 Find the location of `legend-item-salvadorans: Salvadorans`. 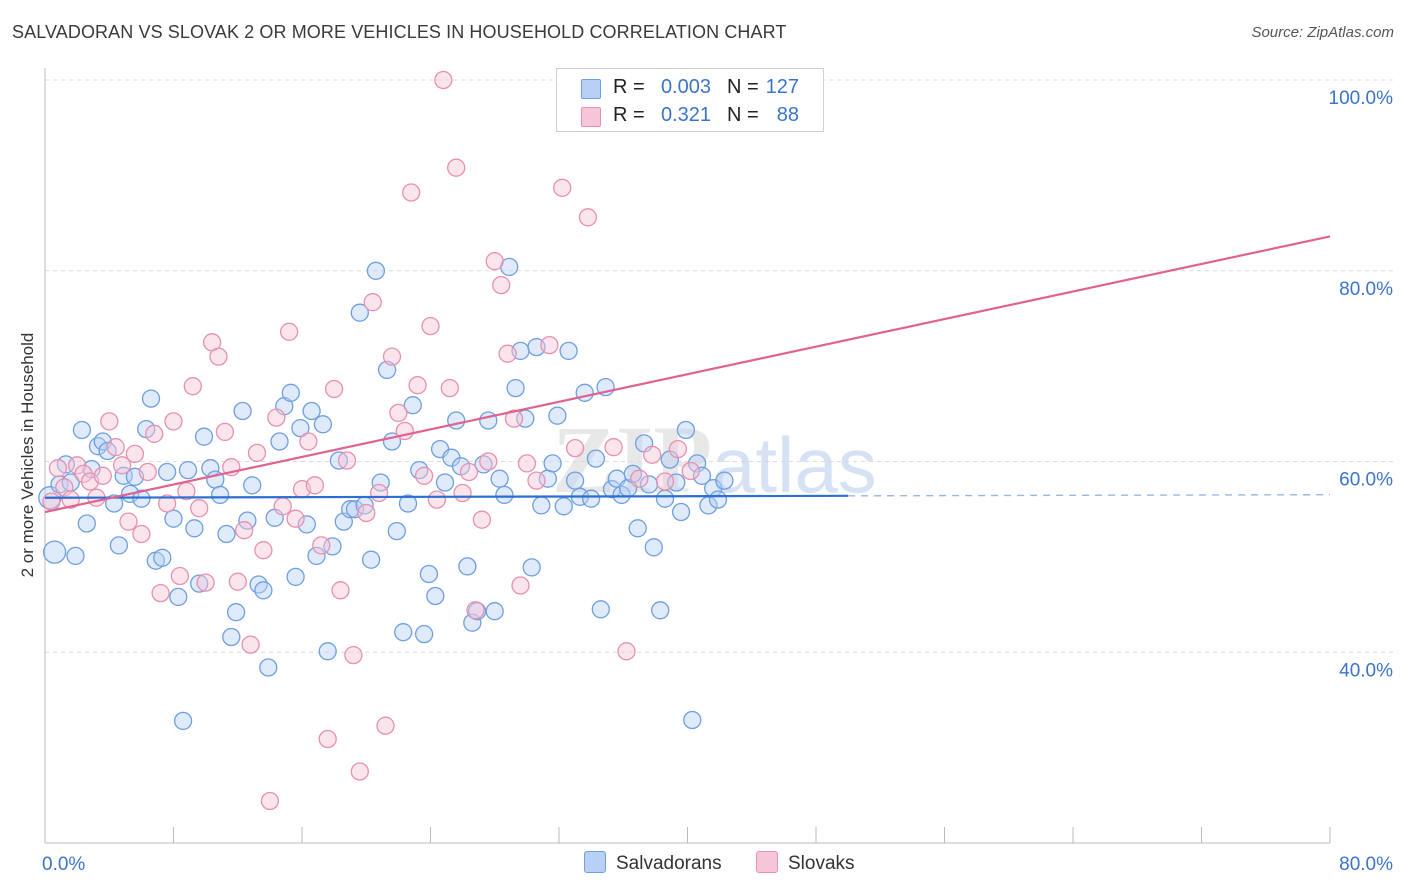

legend-item-salvadorans: Salvadorans is located at coordinates (653, 863).